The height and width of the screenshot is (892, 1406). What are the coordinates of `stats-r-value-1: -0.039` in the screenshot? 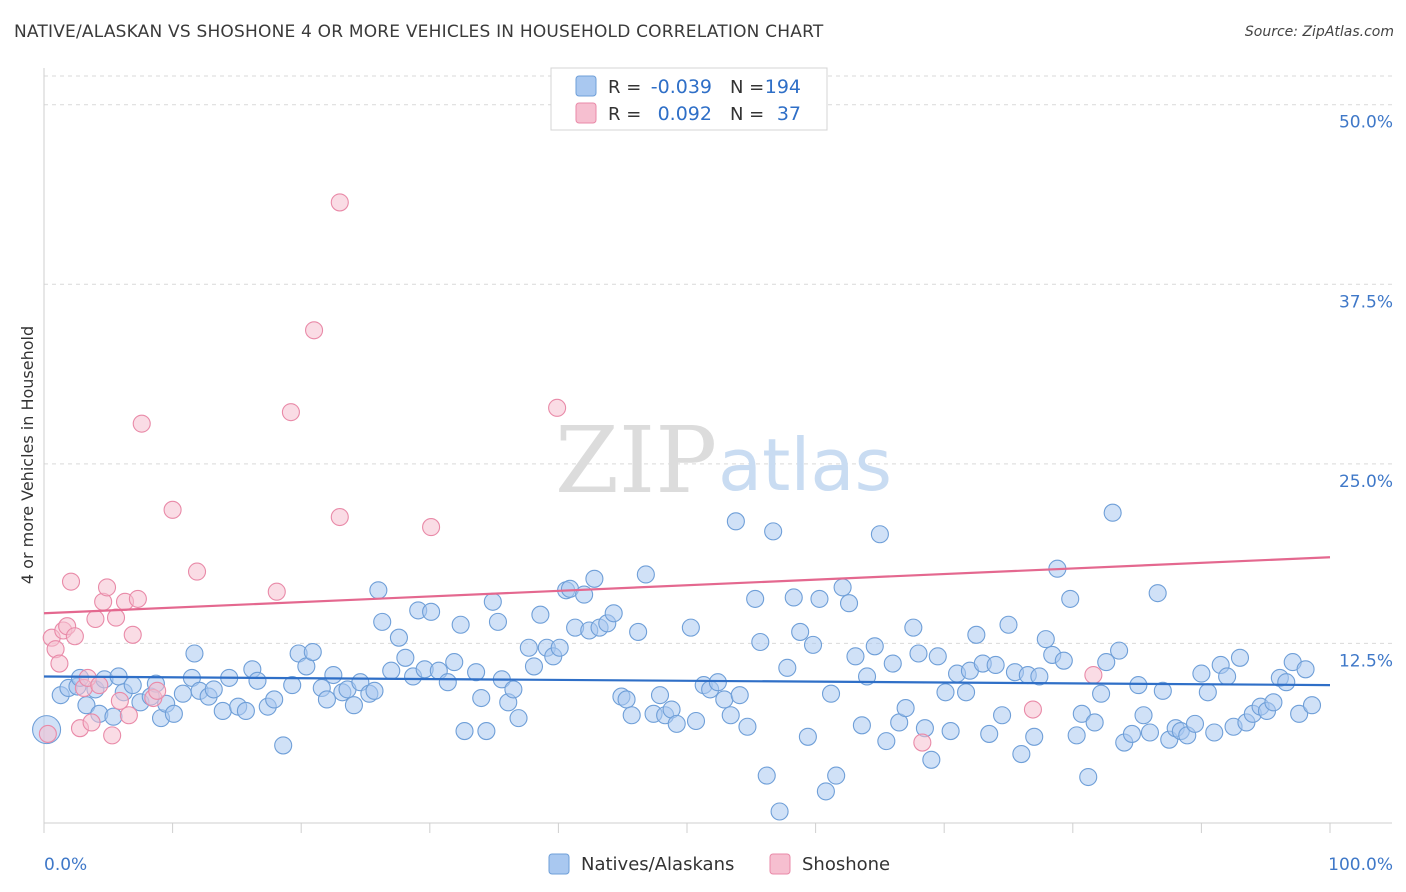 It's located at (681, 87).